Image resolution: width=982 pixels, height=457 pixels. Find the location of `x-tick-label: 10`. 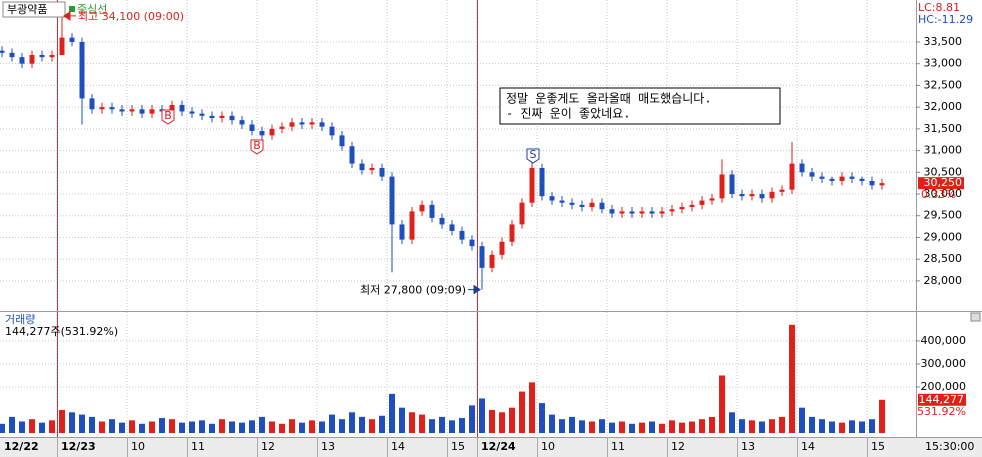

x-tick-label: 10 is located at coordinates (548, 446).